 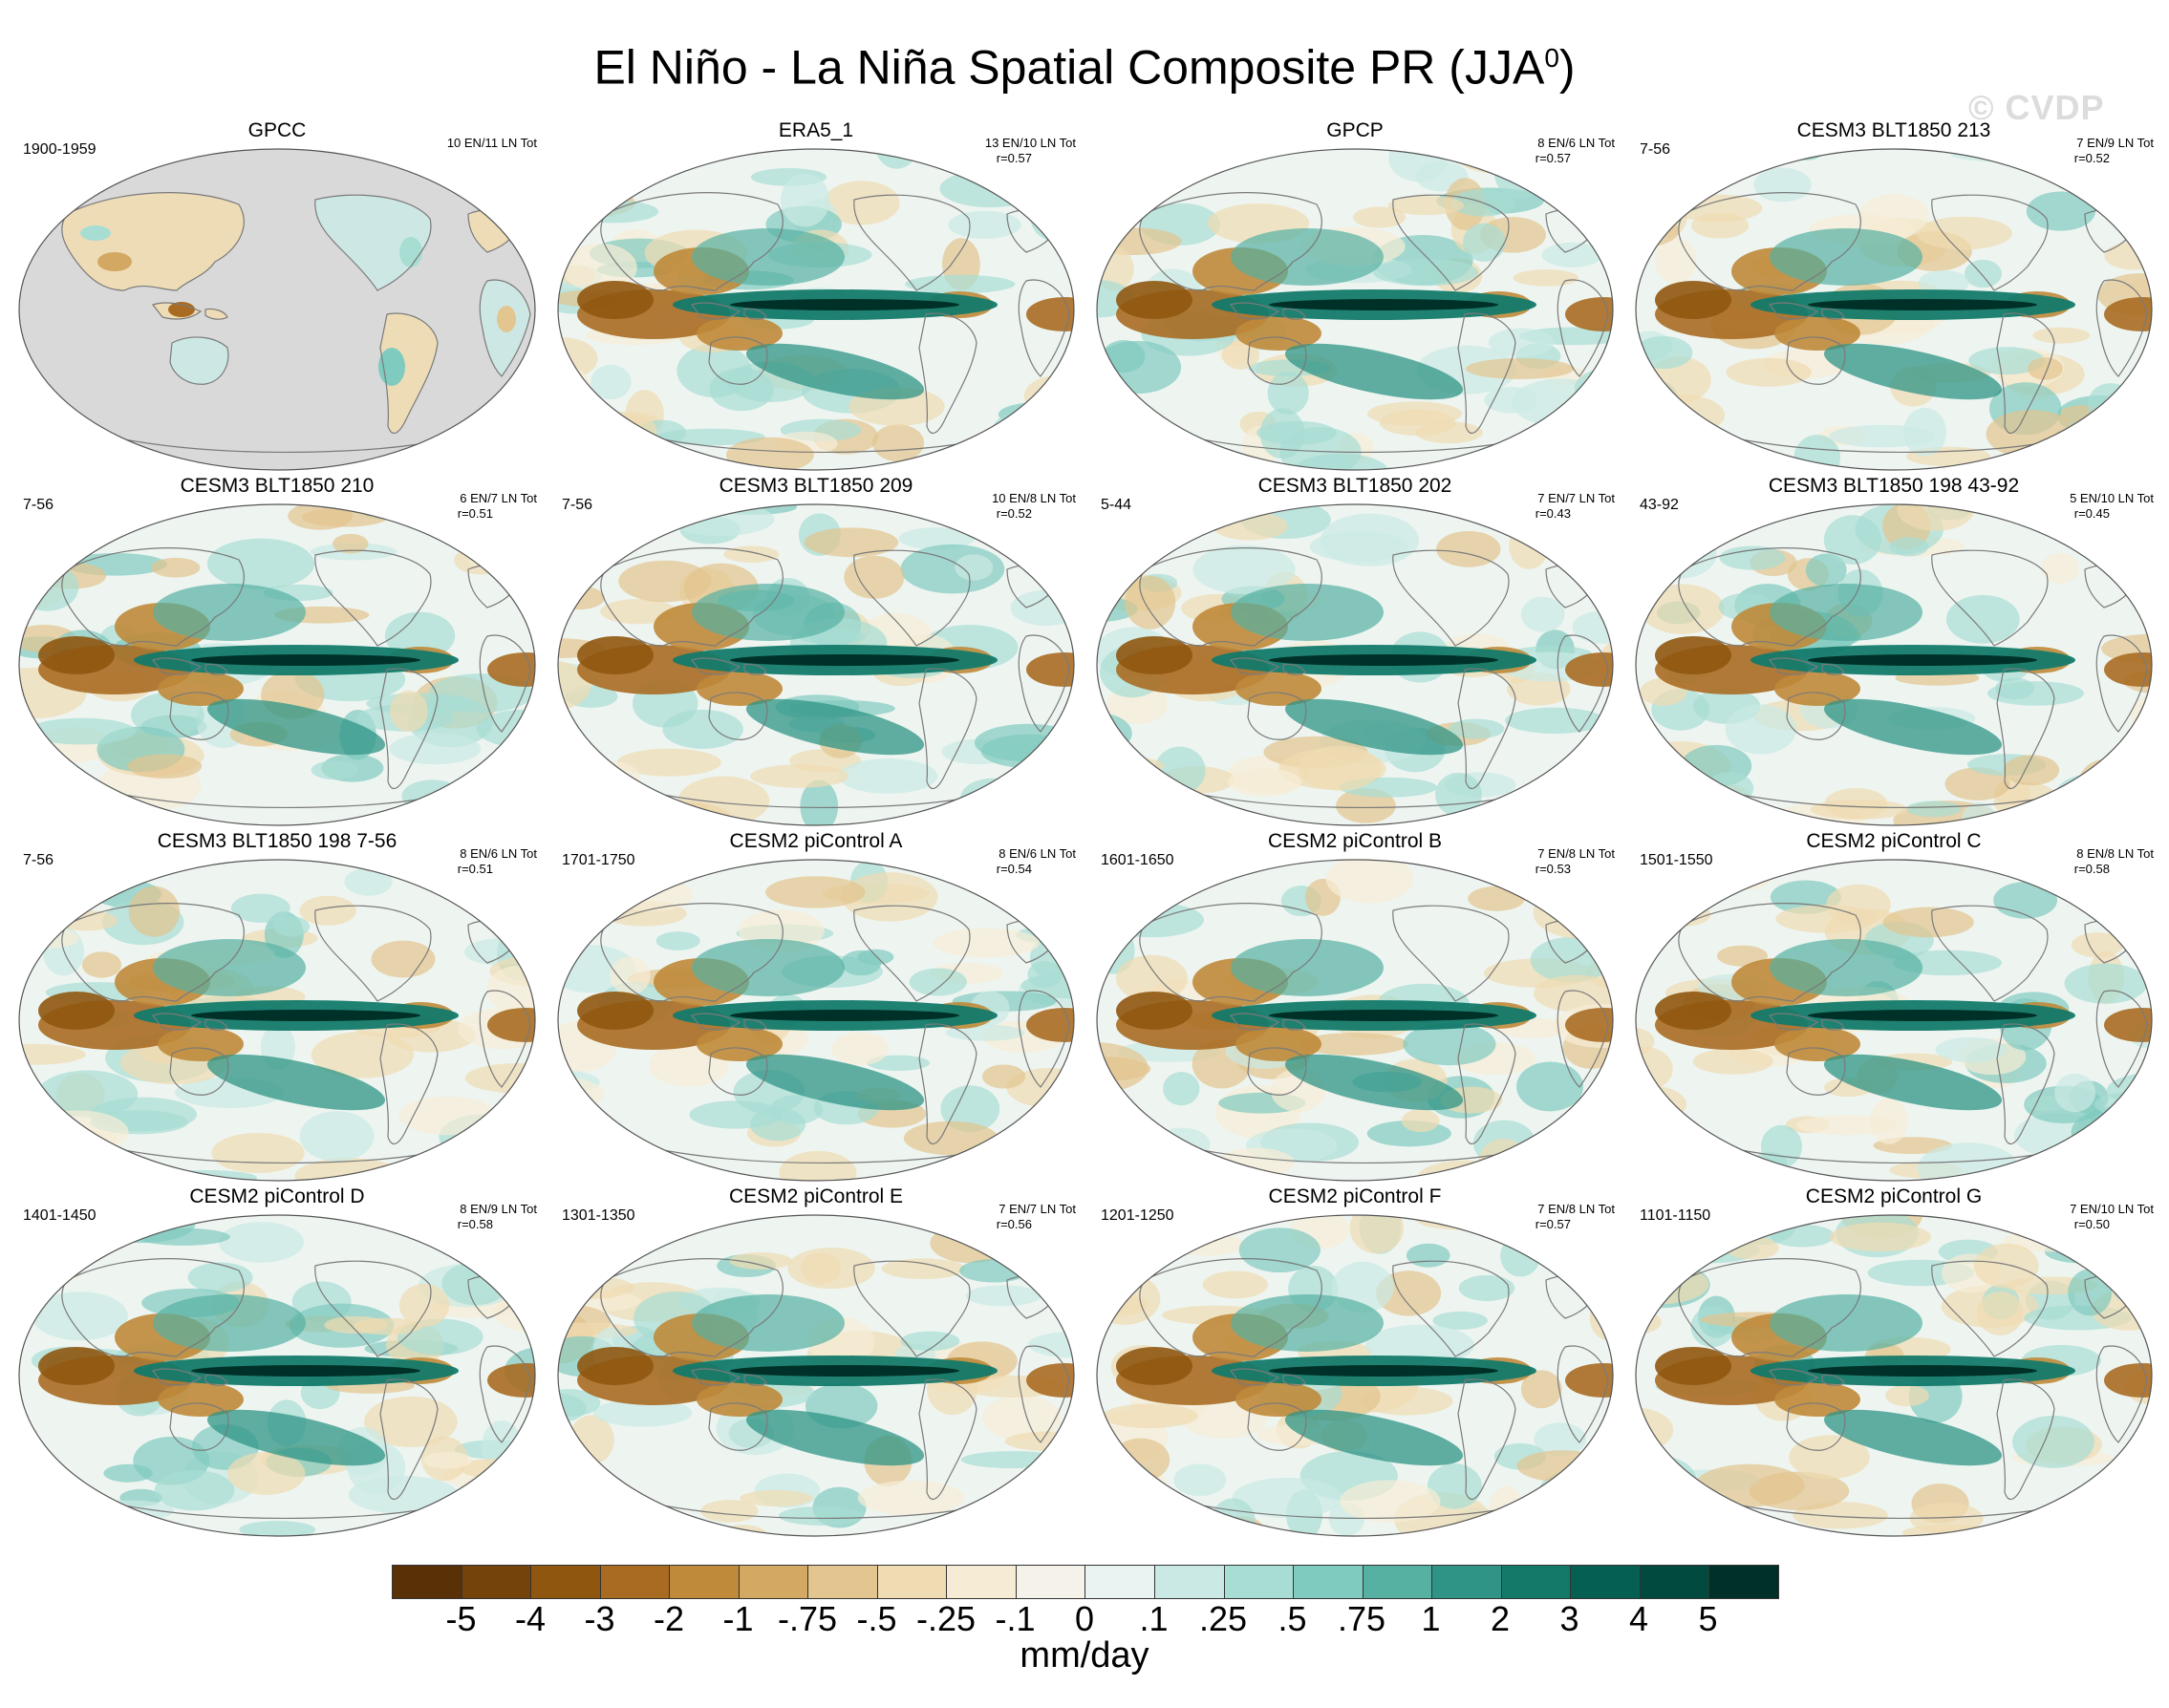 I want to click on colorbar-tick-label: -.1, so click(x=1016, y=1619).